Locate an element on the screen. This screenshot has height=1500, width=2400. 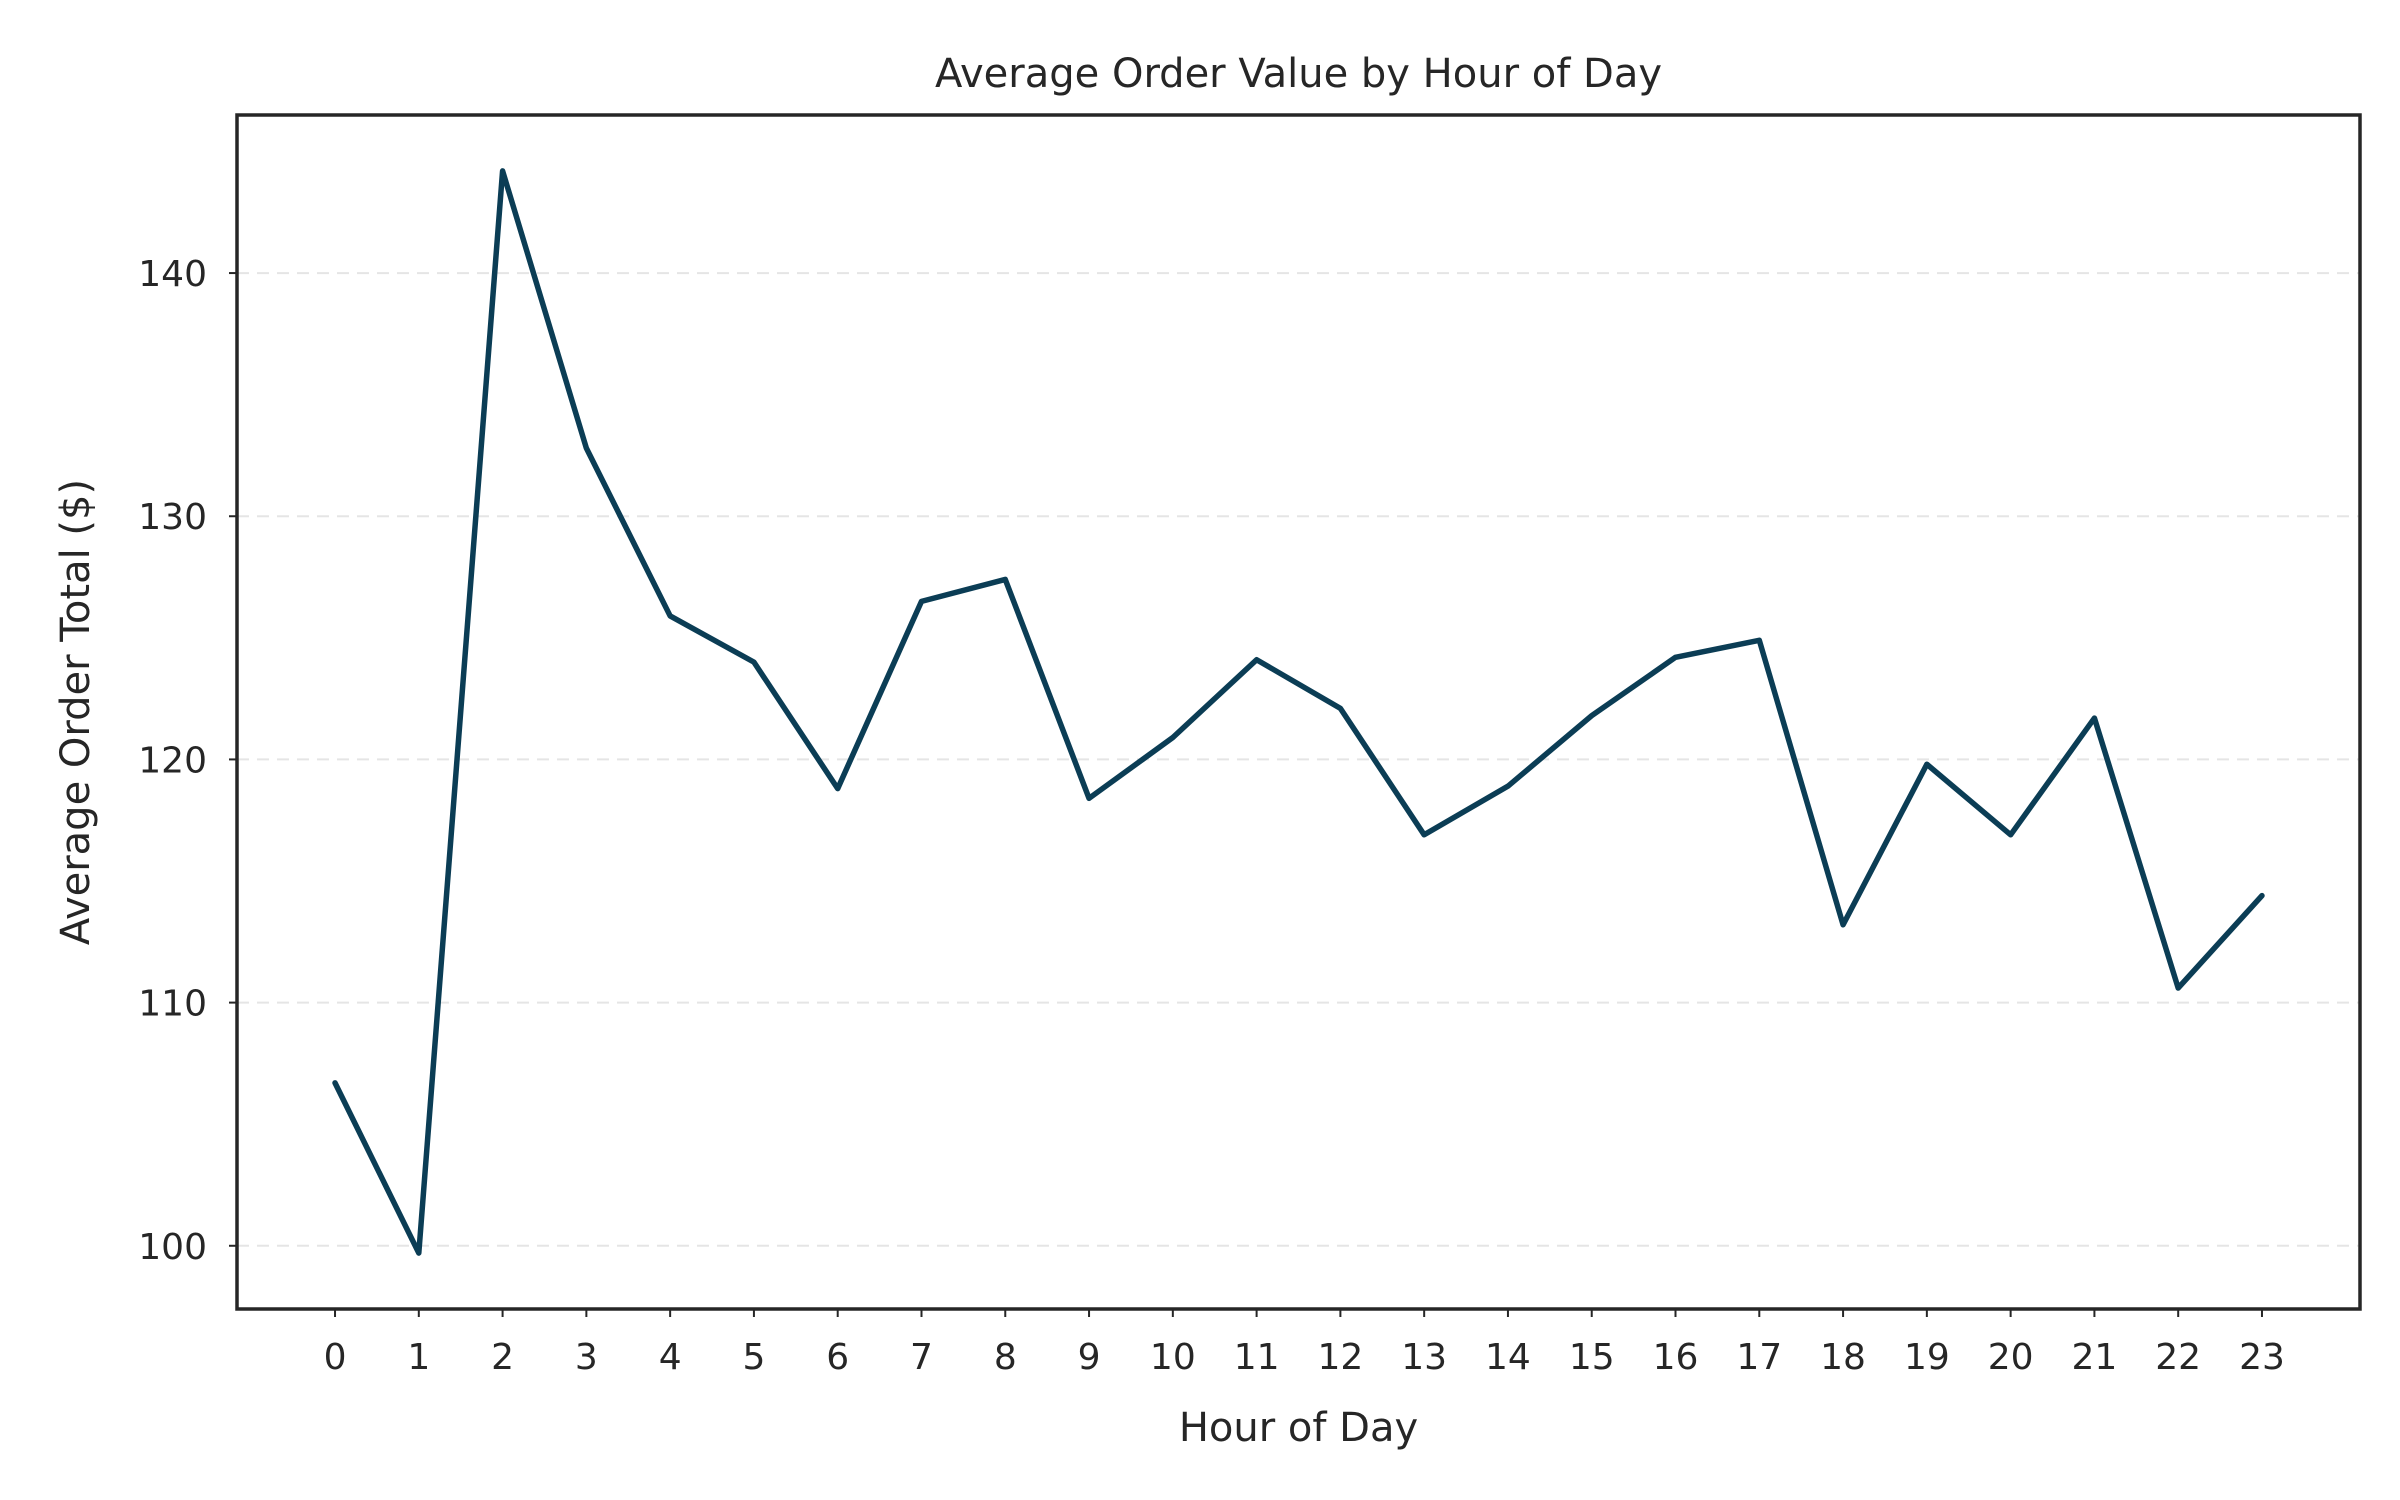
x-tick-label: 0 is located at coordinates (335, 1357).